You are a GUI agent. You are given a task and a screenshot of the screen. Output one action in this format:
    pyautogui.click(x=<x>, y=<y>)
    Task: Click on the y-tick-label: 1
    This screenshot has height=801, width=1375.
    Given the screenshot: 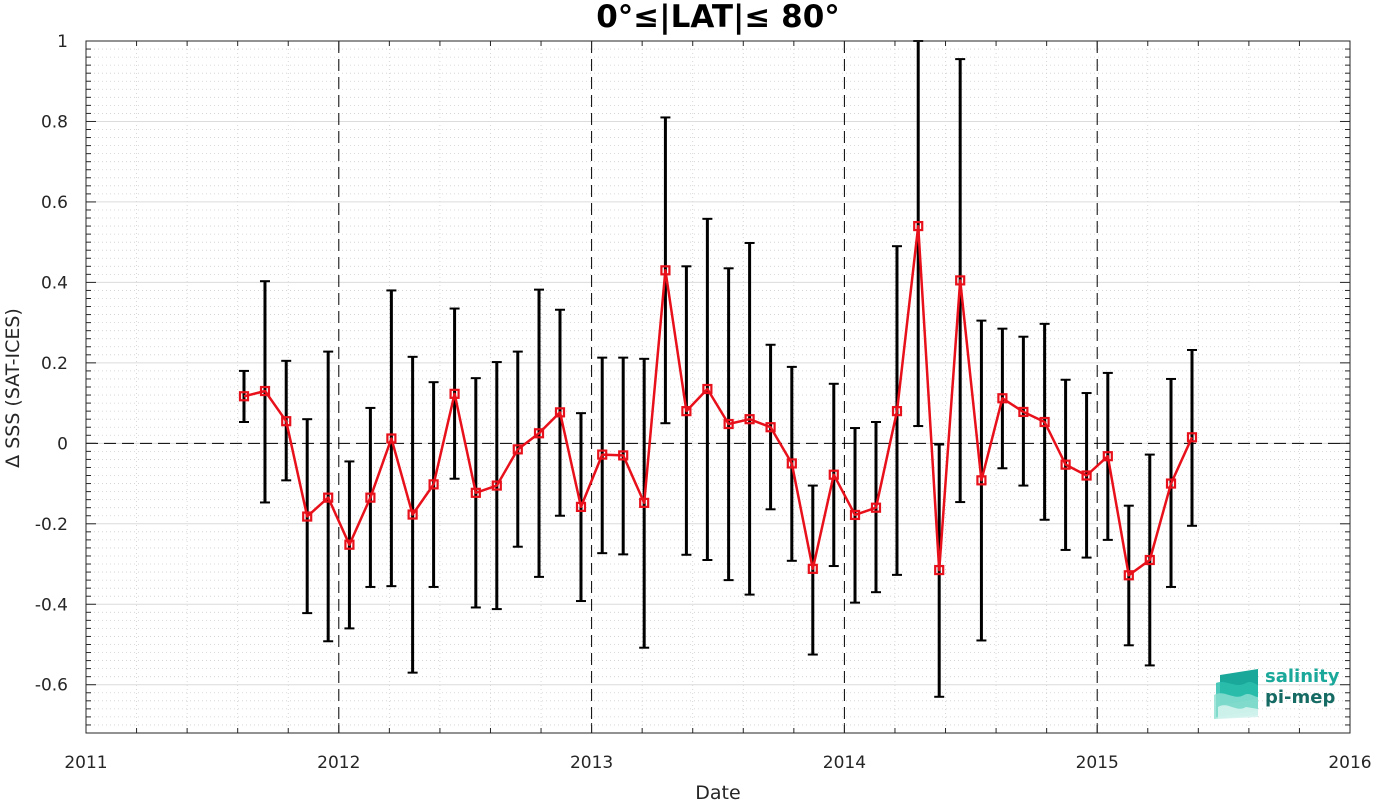 What is the action you would take?
    pyautogui.click(x=62, y=42)
    